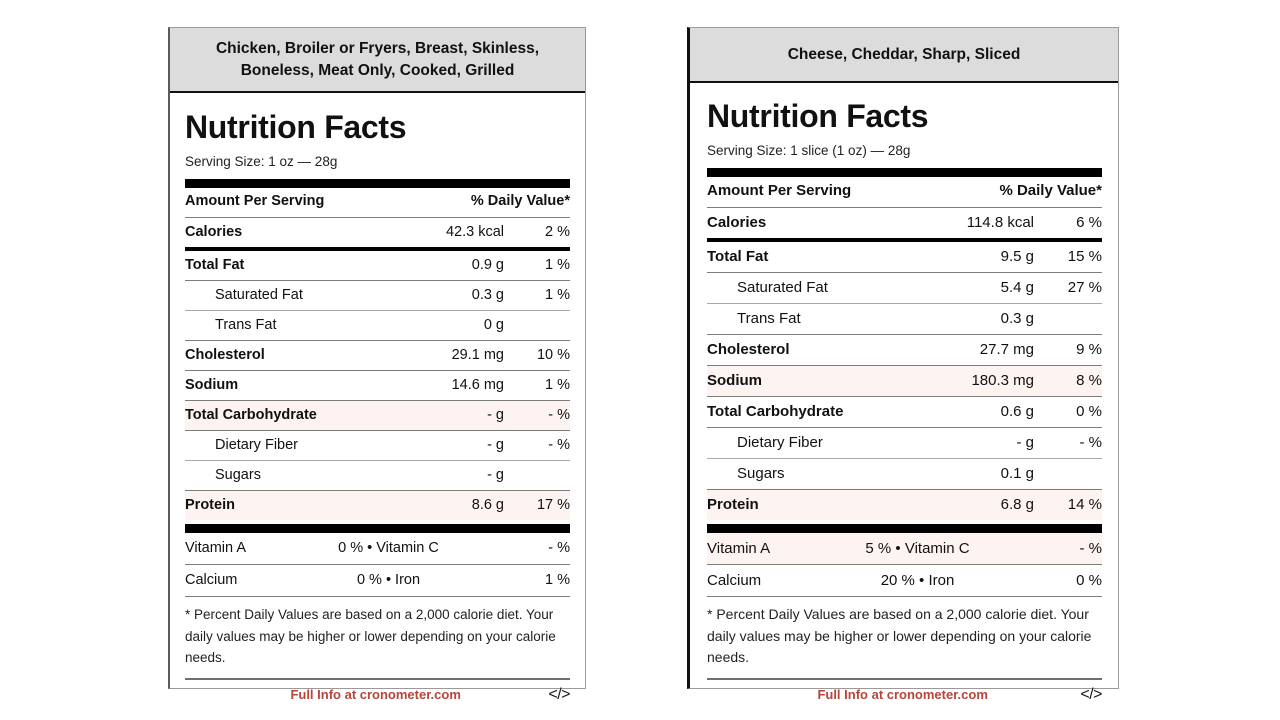  What do you see at coordinates (238, 475) in the screenshot?
I see `nutrient-name: Sugars` at bounding box center [238, 475].